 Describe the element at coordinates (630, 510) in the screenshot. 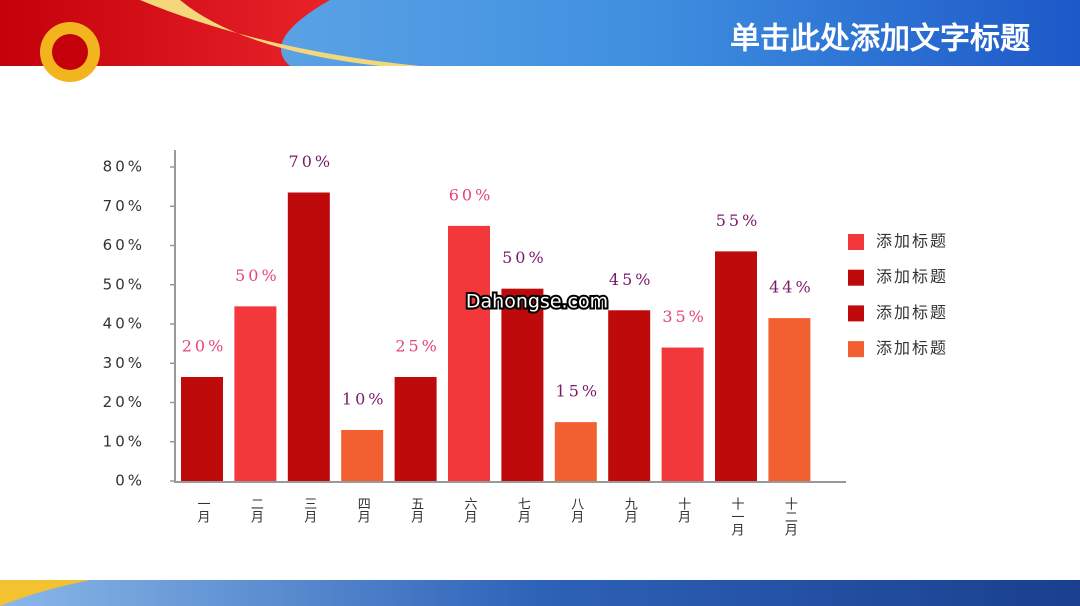

I see `x-tick-label: 九月` at that location.